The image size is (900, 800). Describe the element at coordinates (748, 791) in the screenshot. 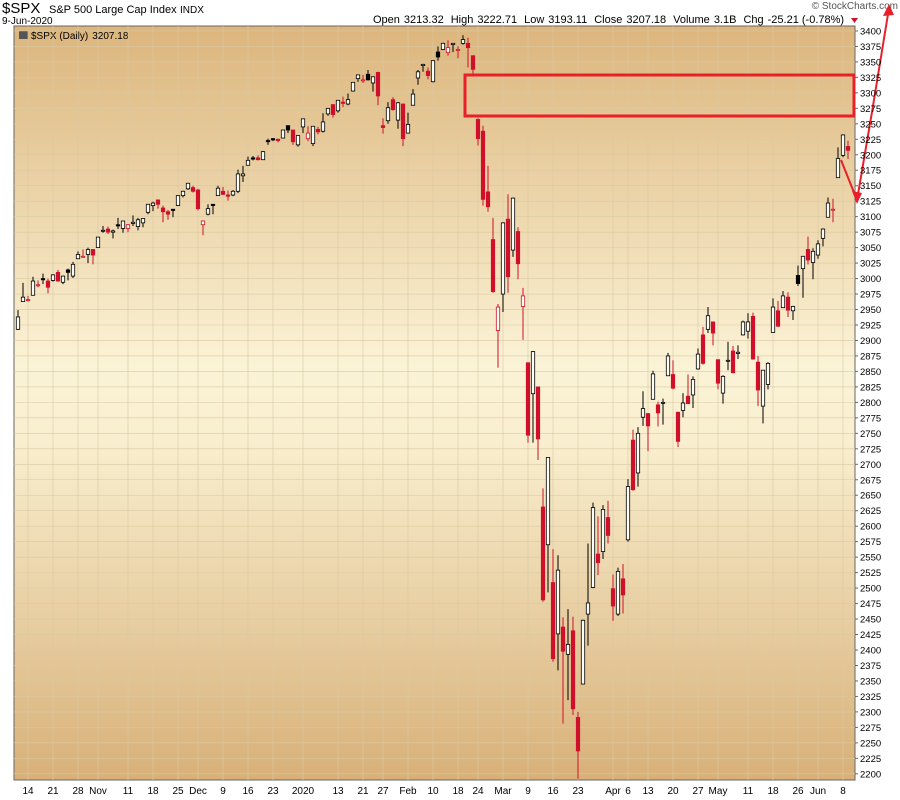

I see `x-tick-label: 11` at that location.